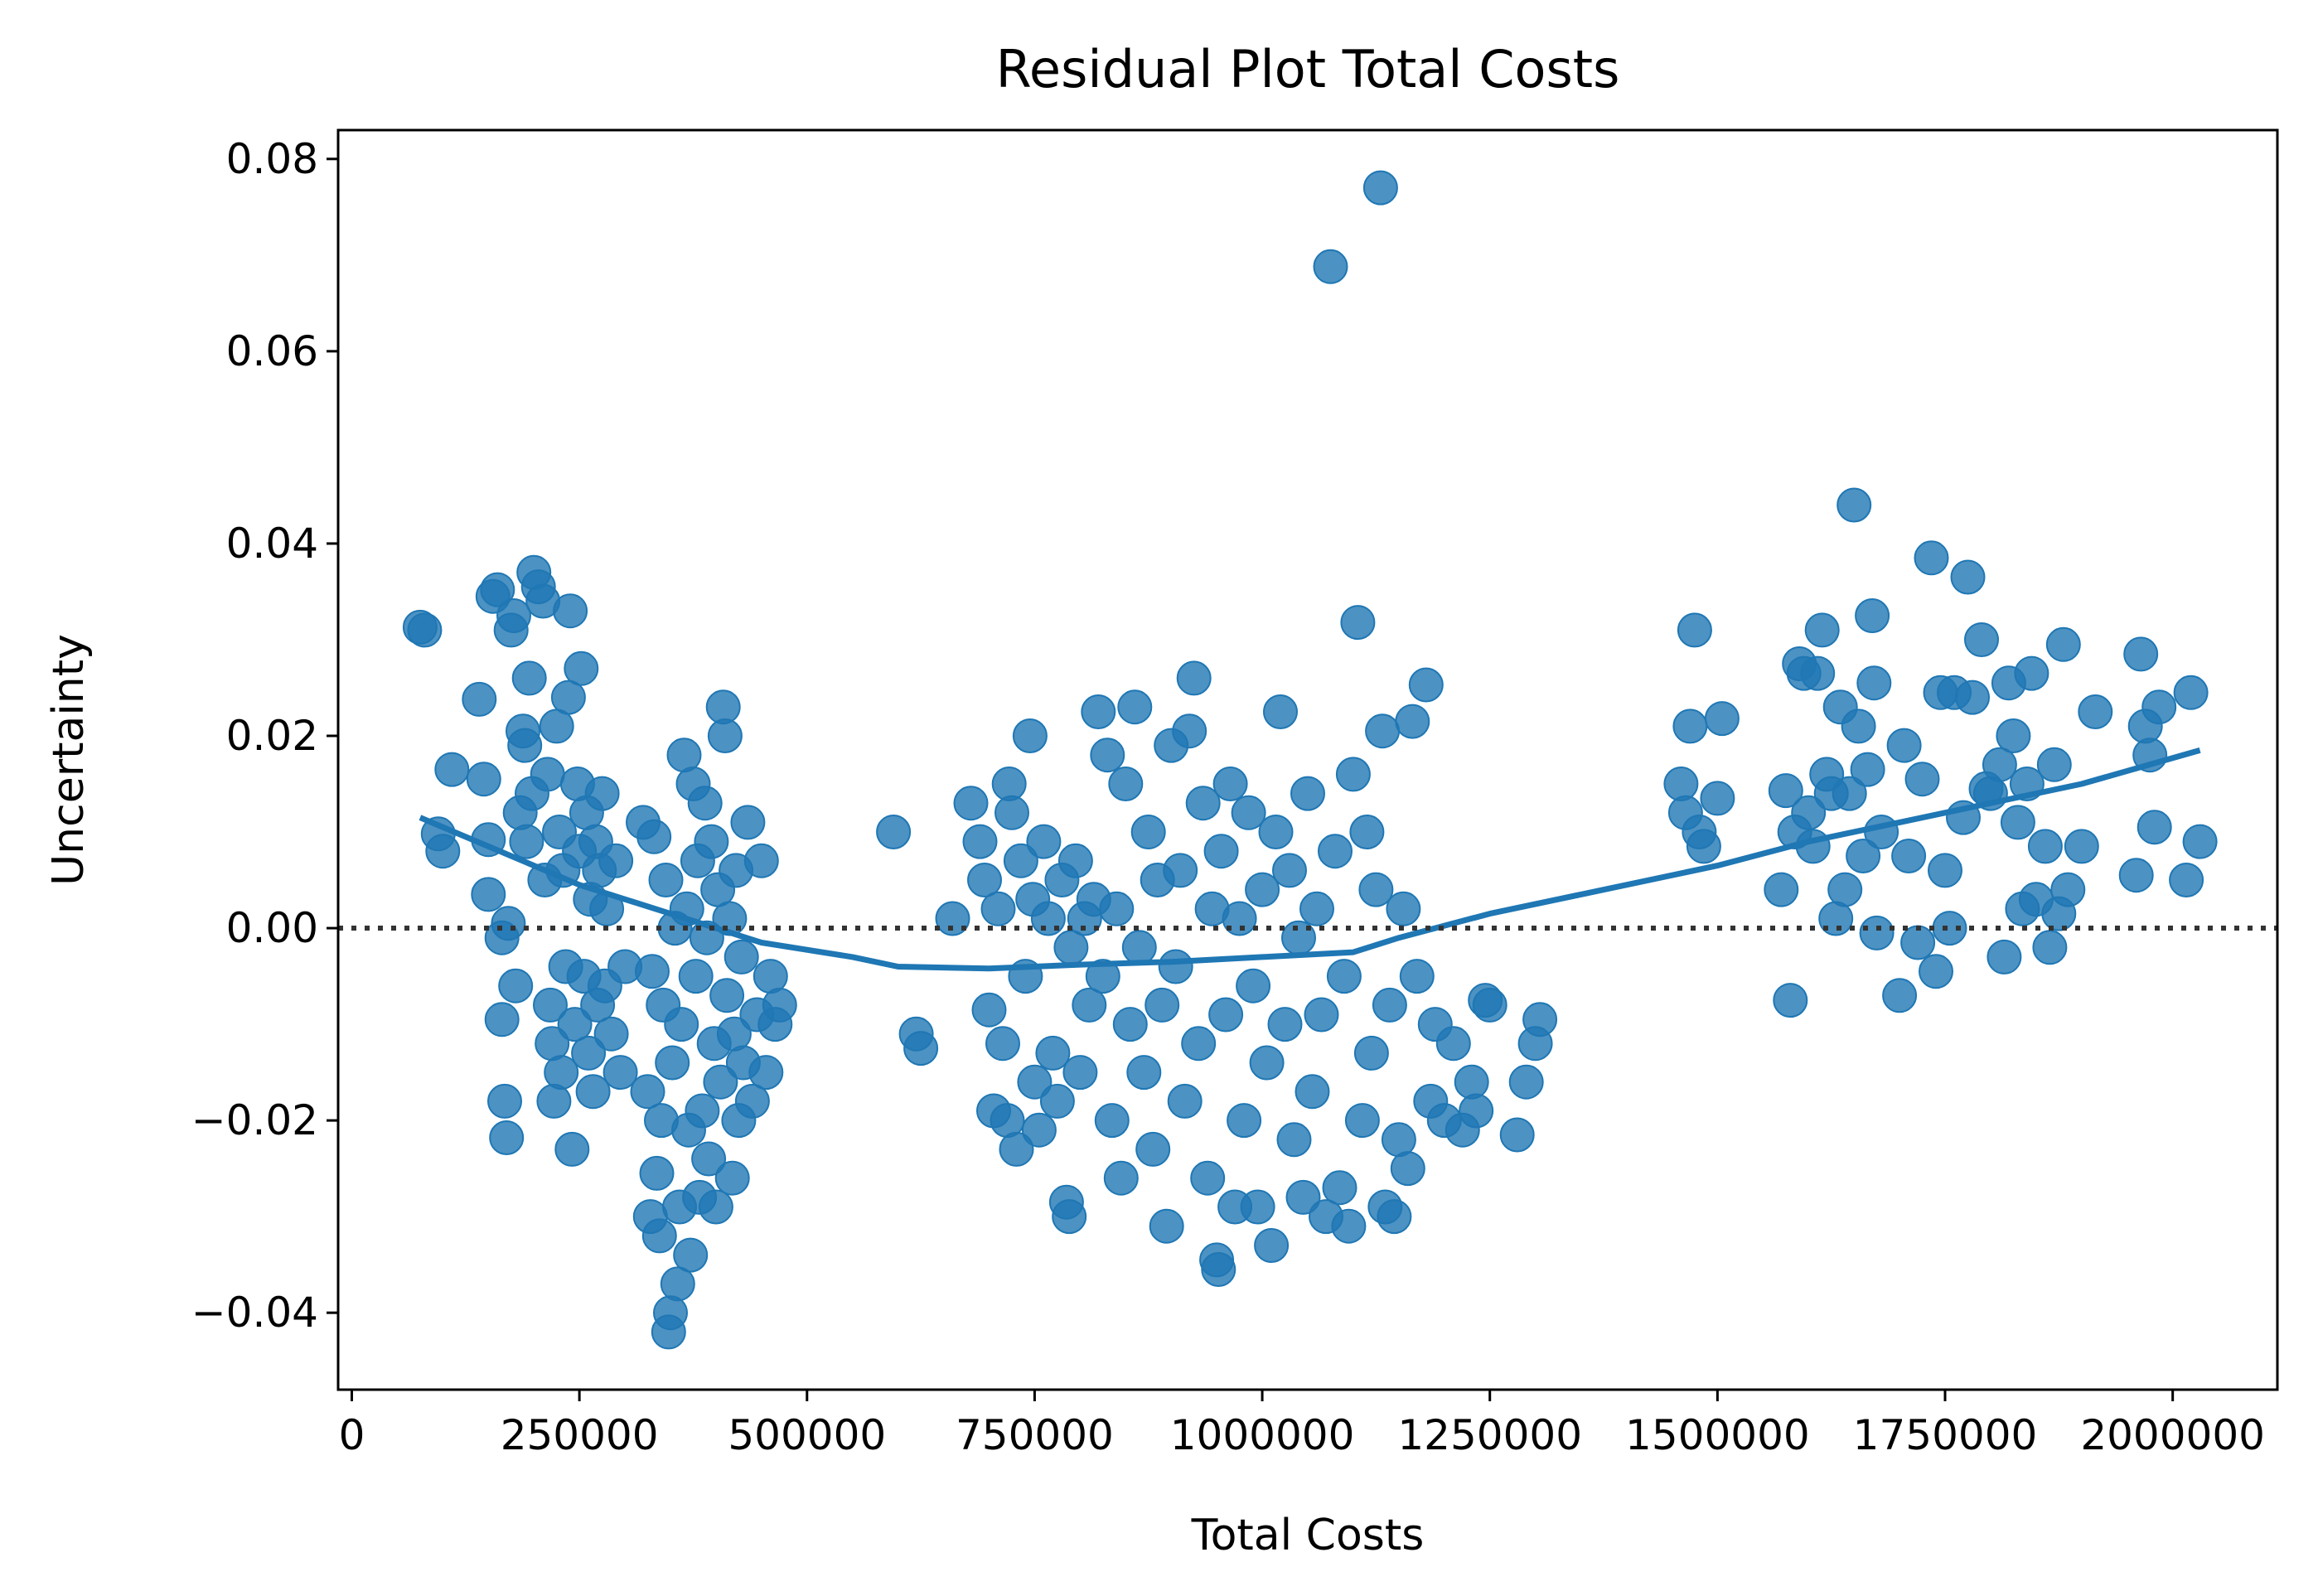 Image resolution: width=2318 pixels, height=1596 pixels. I want to click on x-tick-label: 500000, so click(807, 1435).